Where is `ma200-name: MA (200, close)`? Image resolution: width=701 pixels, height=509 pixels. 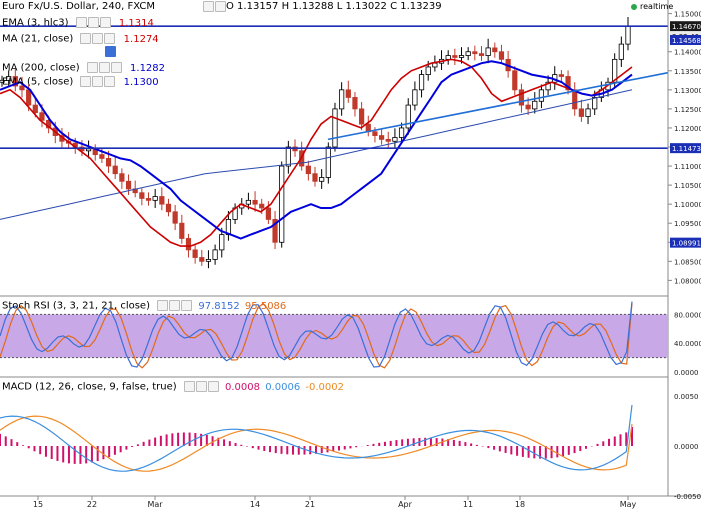 ma200-name: MA (200, close) is located at coordinates (41, 68).